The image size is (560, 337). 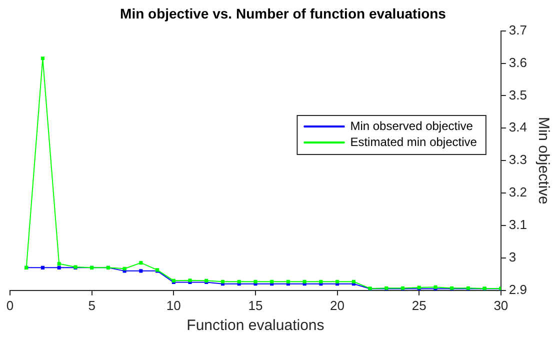 What do you see at coordinates (92, 305) in the screenshot?
I see `x-tick-label: 5` at bounding box center [92, 305].